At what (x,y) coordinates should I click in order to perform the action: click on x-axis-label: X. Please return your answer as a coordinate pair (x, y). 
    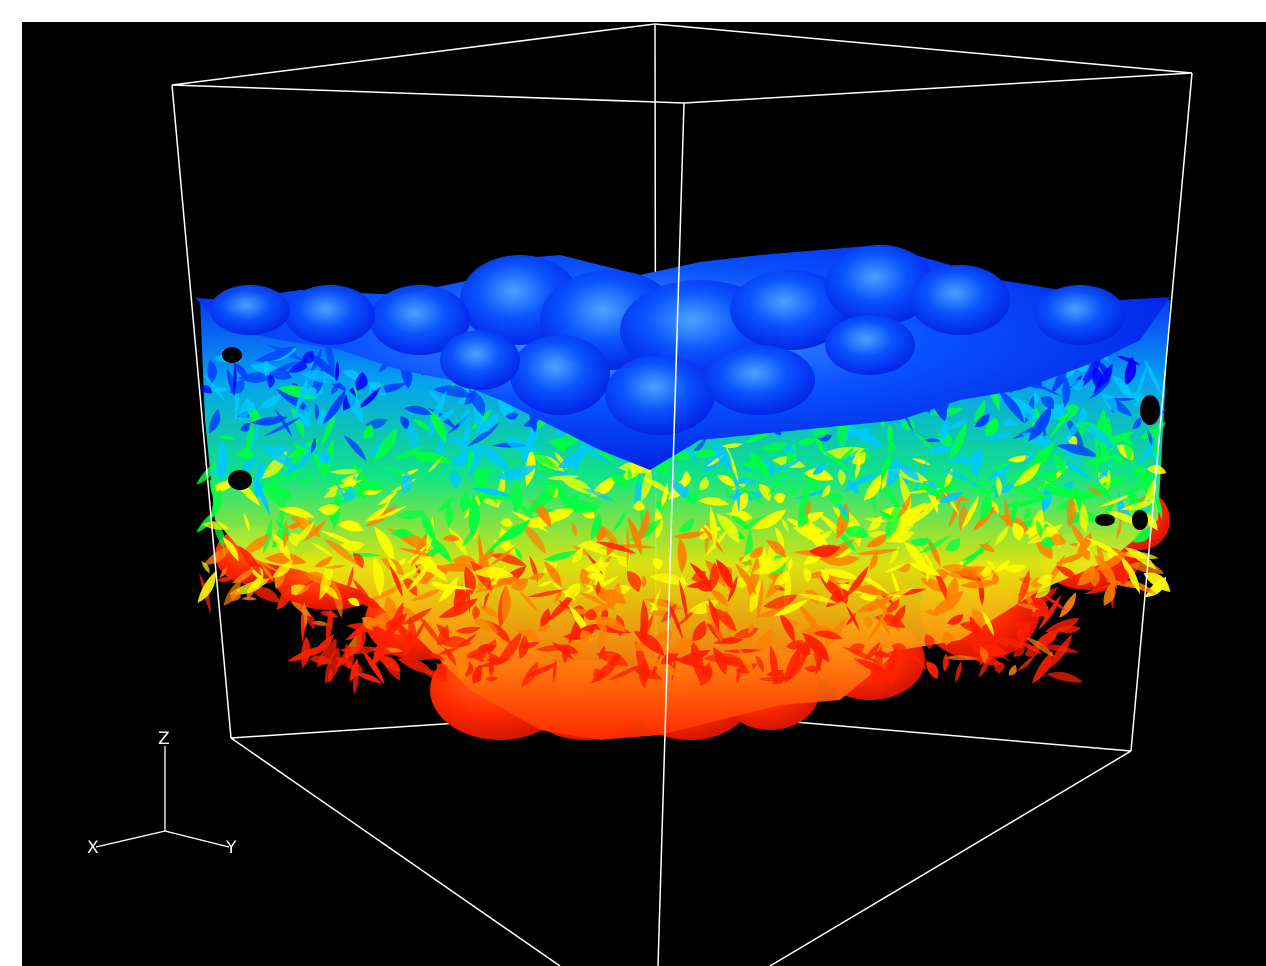
    Looking at the image, I should click on (93, 848).